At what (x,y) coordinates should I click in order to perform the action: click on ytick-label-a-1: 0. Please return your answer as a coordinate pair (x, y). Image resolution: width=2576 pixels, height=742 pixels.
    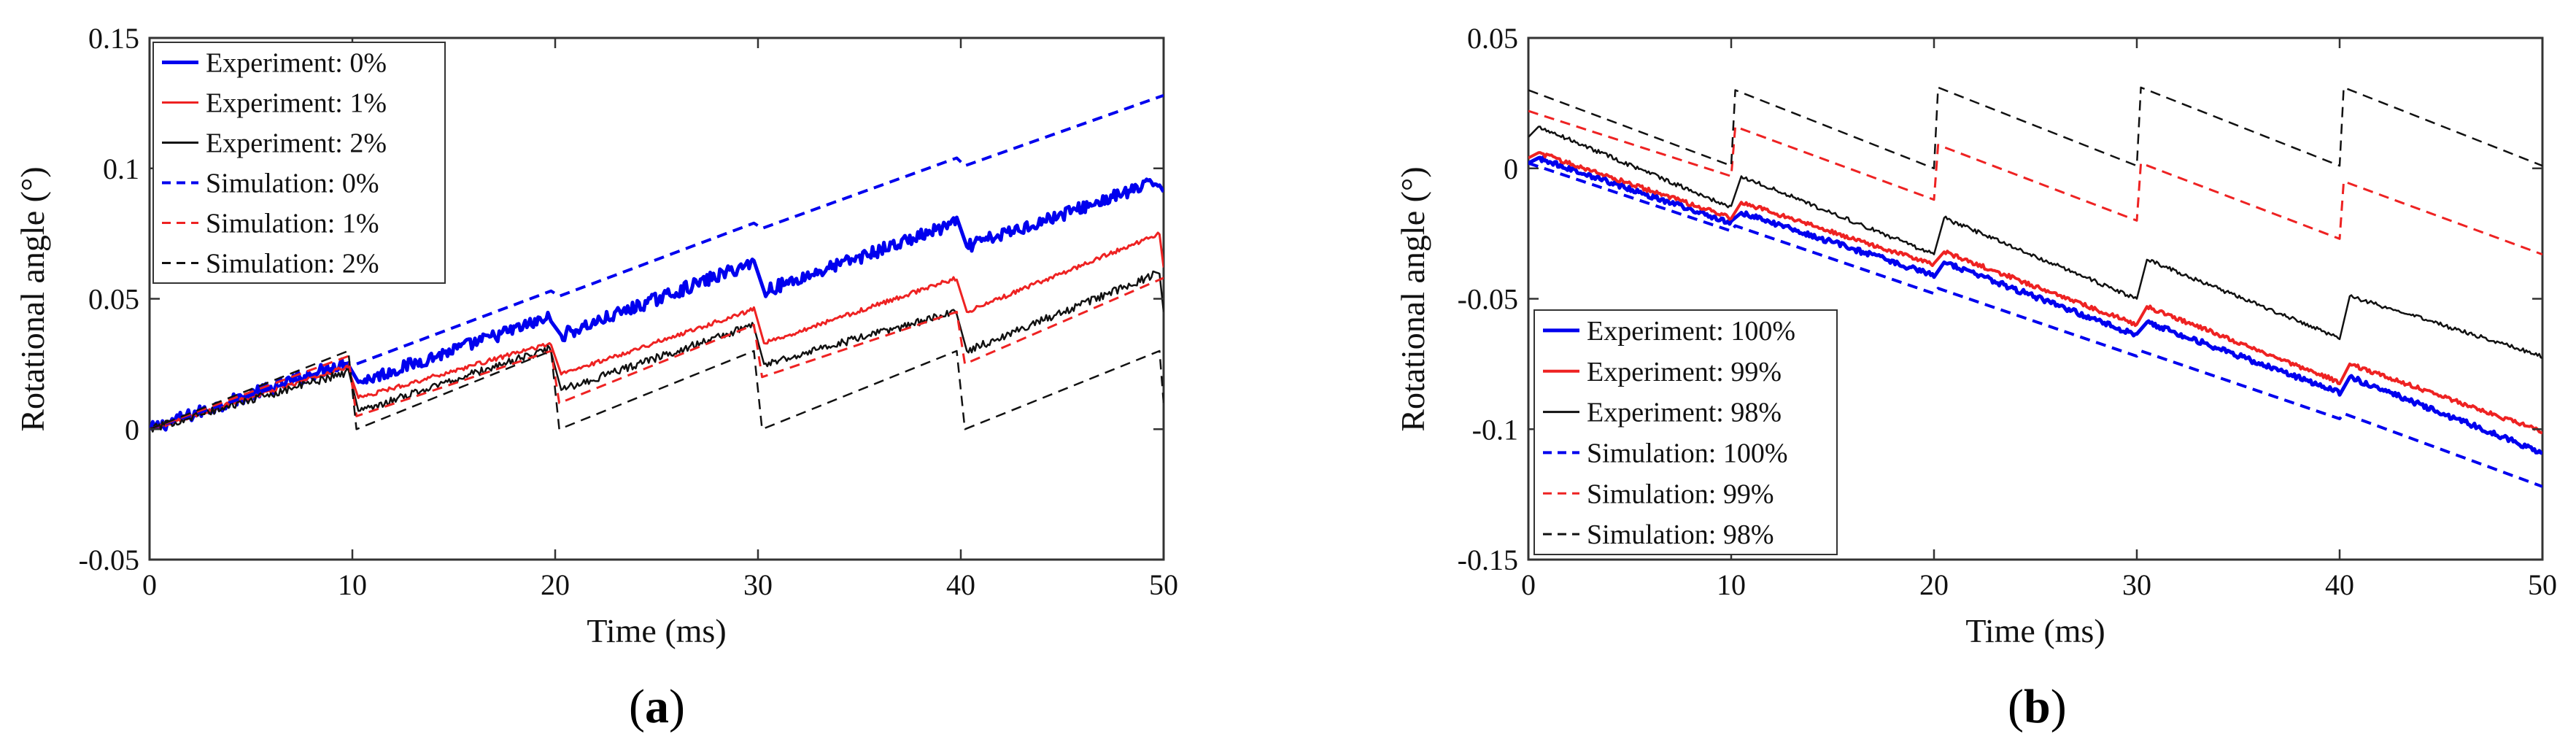
    Looking at the image, I should click on (132, 429).